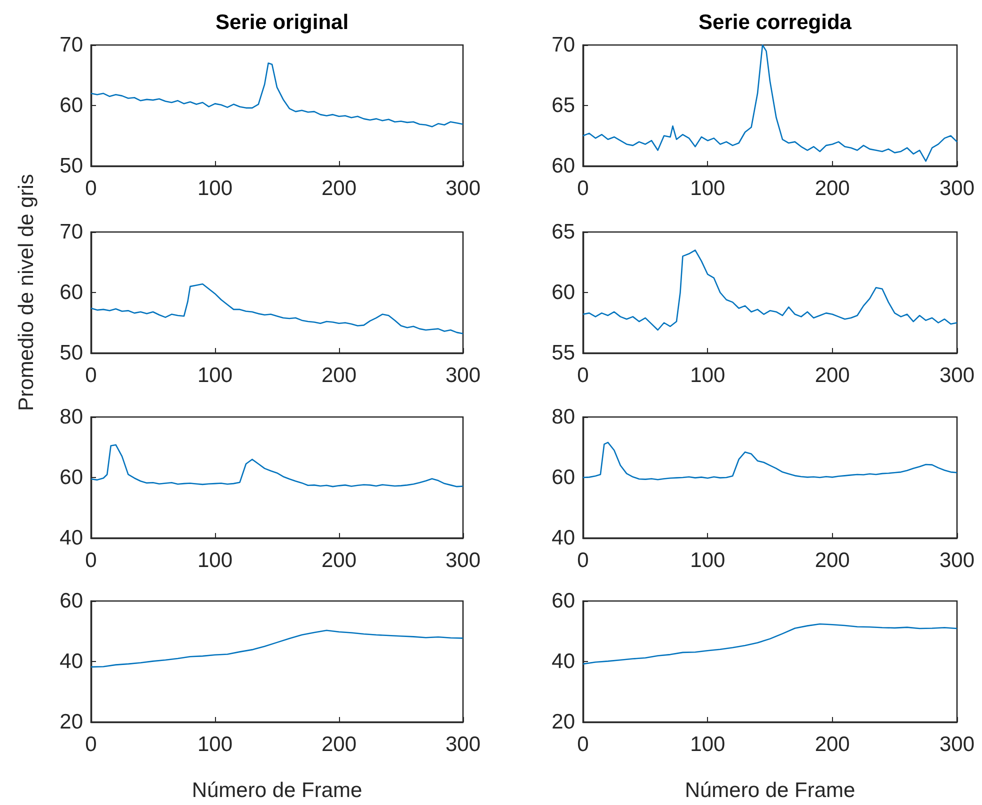 Image resolution: width=982 pixels, height=805 pixels. What do you see at coordinates (775, 22) in the screenshot?
I see `chart-title: Serie corregida` at bounding box center [775, 22].